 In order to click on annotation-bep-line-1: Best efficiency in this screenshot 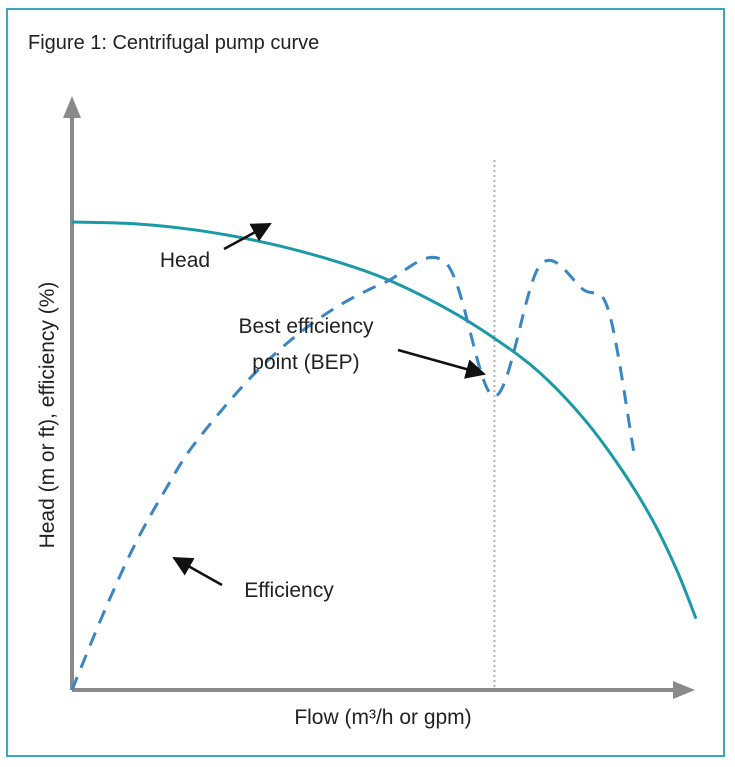, I will do `click(306, 326)`.